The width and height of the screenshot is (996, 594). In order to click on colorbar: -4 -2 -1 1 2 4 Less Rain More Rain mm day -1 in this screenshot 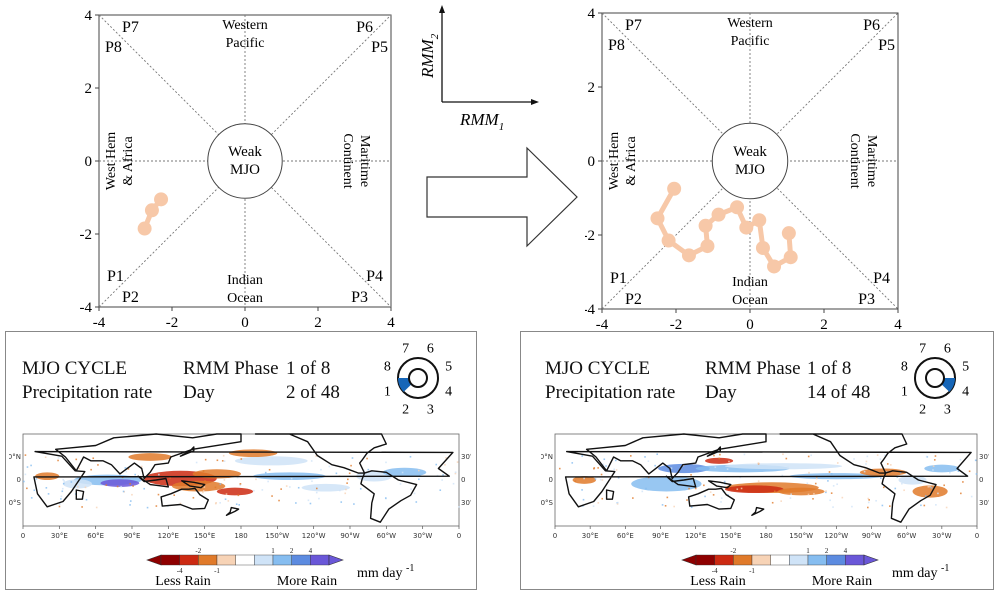, I will do `click(280, 567)`.